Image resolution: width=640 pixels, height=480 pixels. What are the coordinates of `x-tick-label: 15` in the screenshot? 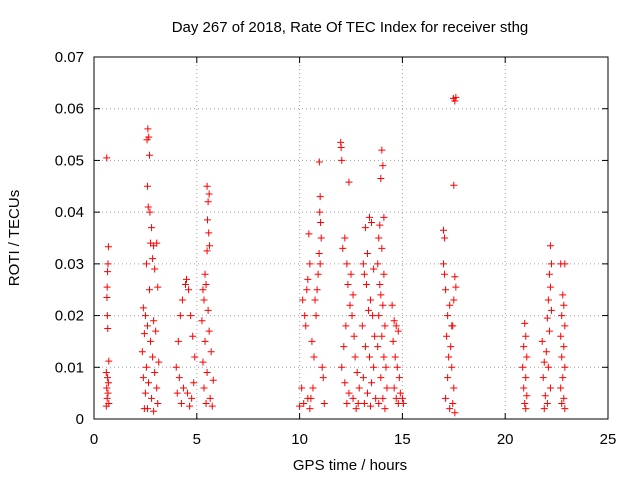 It's located at (402, 439).